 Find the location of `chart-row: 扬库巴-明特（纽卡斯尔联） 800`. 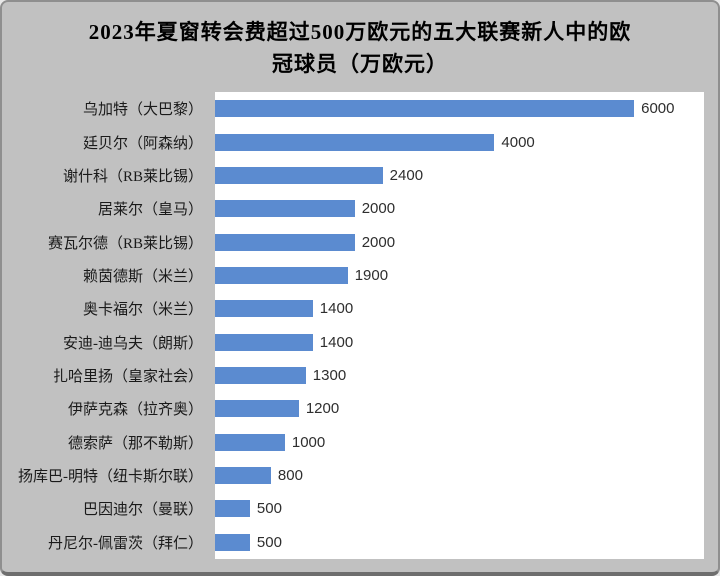

chart-row: 扬库巴-明特（纽卡斯尔联） 800 is located at coordinates (353, 475).